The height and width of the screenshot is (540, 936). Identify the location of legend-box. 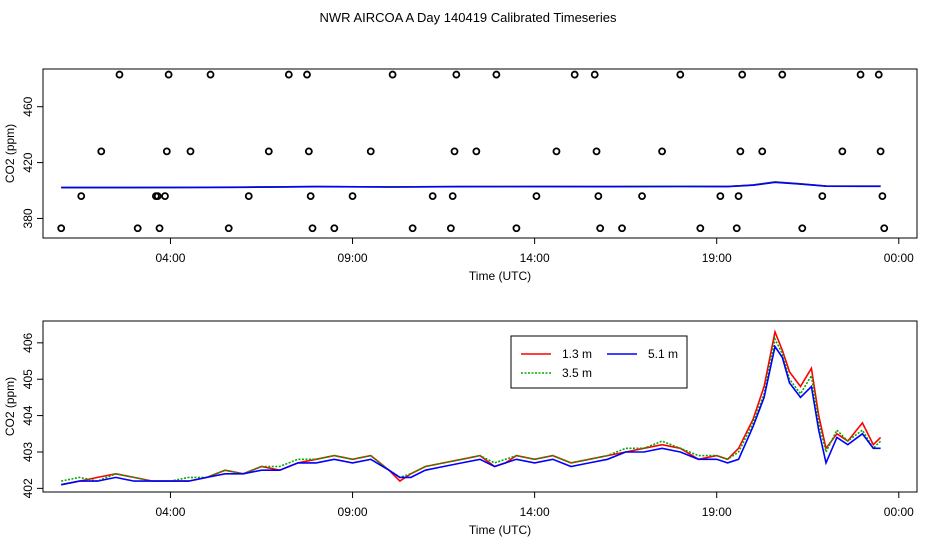
(599, 362).